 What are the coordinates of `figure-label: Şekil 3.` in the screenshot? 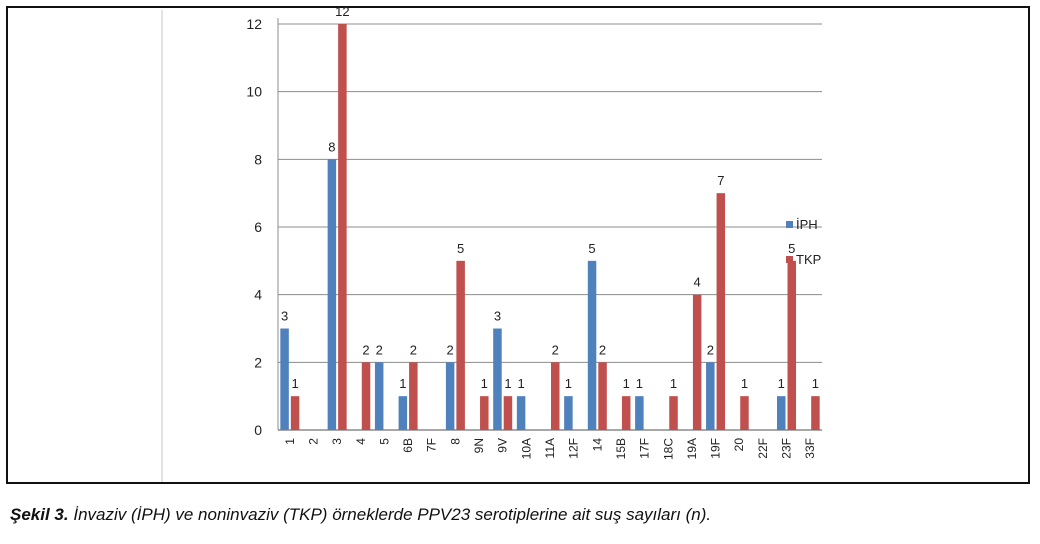 It's located at (39, 514).